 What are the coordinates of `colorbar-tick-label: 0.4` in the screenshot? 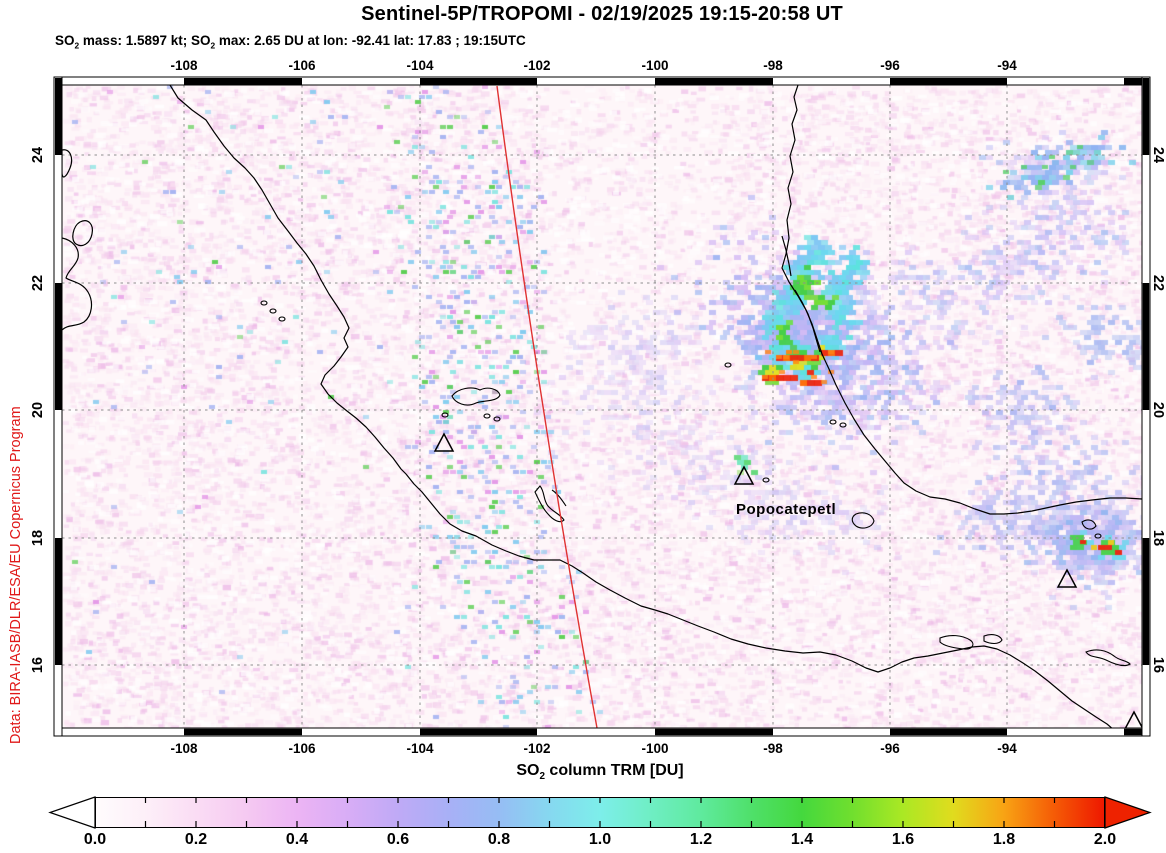 It's located at (297, 839).